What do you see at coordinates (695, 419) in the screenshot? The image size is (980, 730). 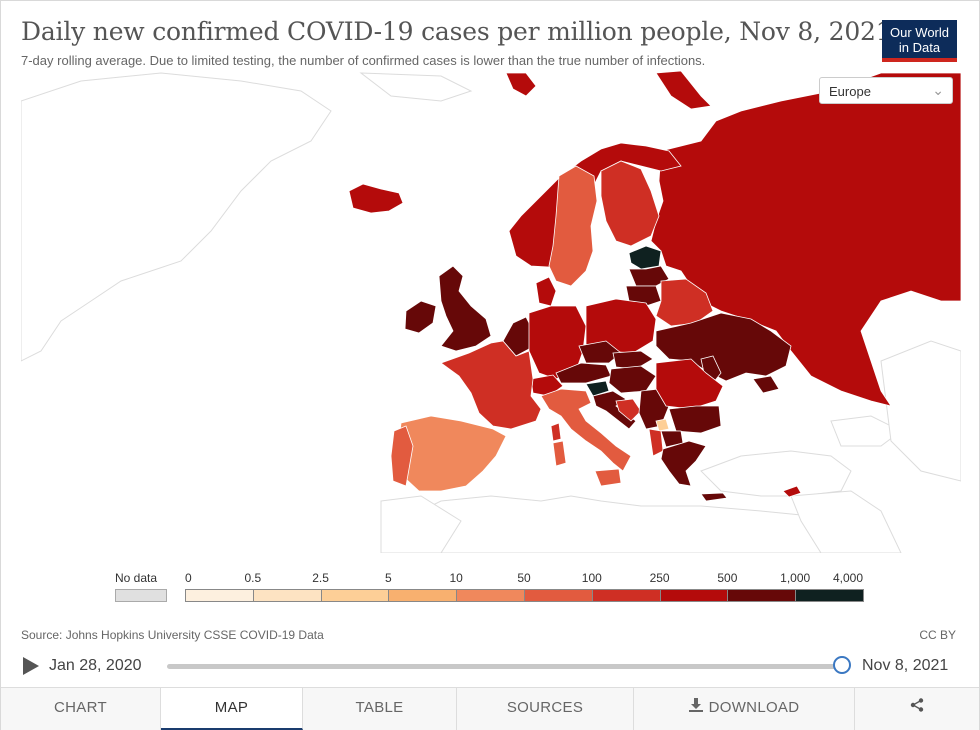 I see `bulgaria` at bounding box center [695, 419].